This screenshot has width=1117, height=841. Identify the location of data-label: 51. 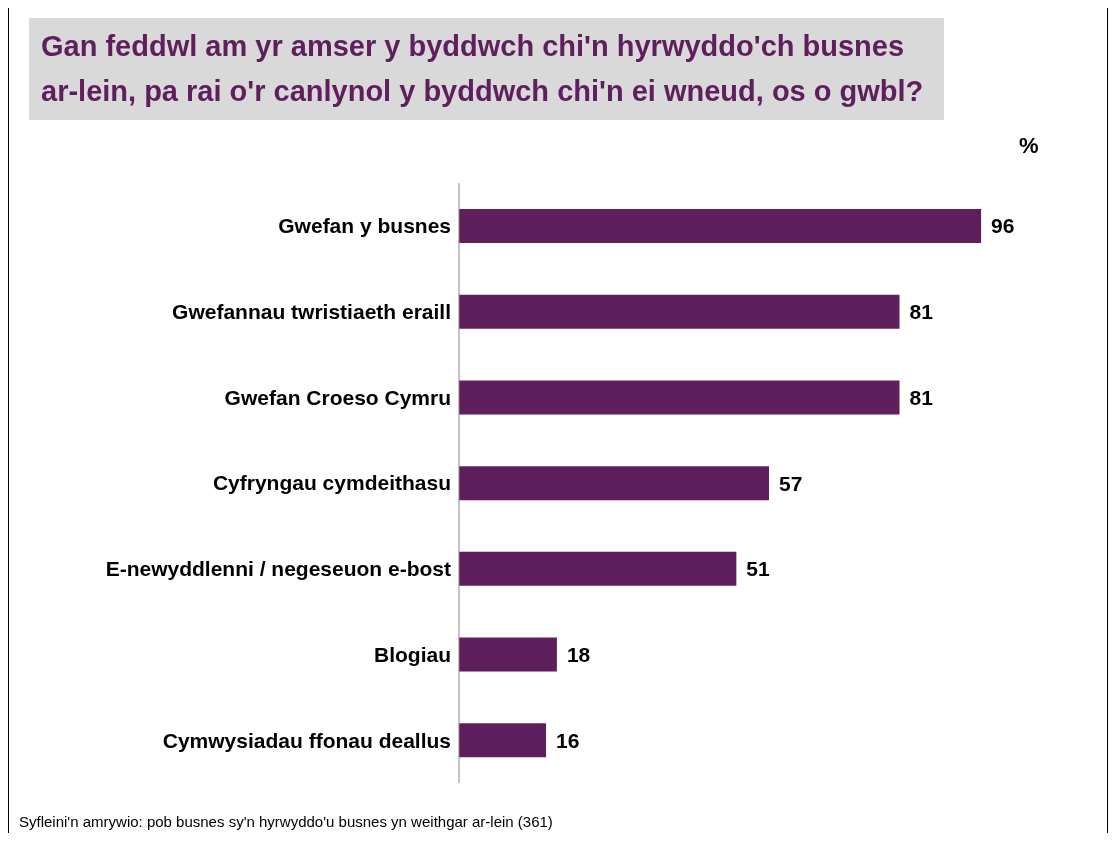
(758, 569).